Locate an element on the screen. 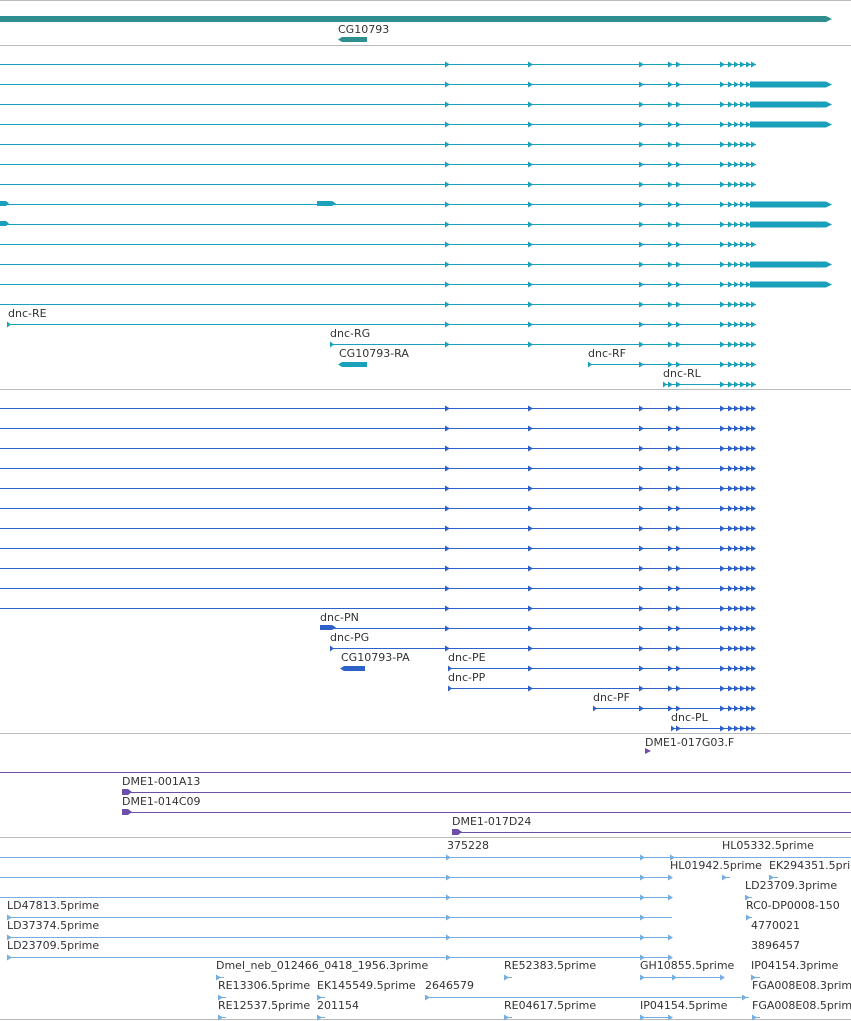  gene-feature-cg10793 is located at coordinates (352, 39).